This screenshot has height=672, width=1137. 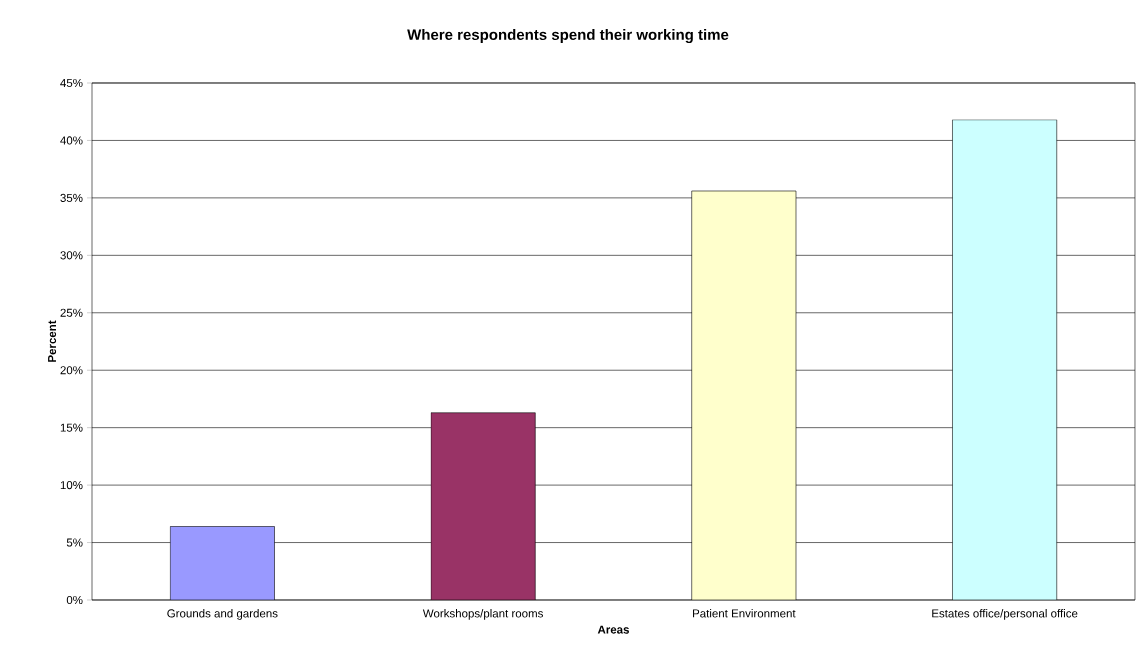 What do you see at coordinates (52, 341) in the screenshot?
I see `y-axis-title: Percent` at bounding box center [52, 341].